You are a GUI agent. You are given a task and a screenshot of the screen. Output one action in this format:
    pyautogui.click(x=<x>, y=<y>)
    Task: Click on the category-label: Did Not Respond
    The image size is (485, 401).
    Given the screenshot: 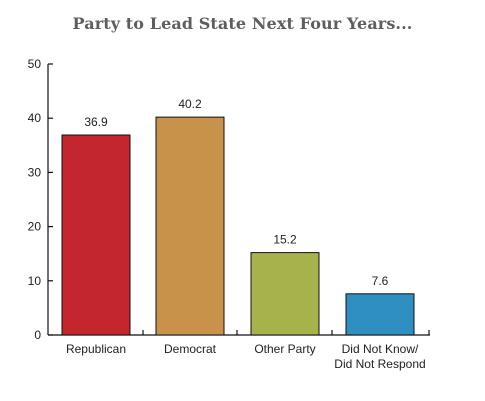 What is the action you would take?
    pyautogui.click(x=379, y=364)
    